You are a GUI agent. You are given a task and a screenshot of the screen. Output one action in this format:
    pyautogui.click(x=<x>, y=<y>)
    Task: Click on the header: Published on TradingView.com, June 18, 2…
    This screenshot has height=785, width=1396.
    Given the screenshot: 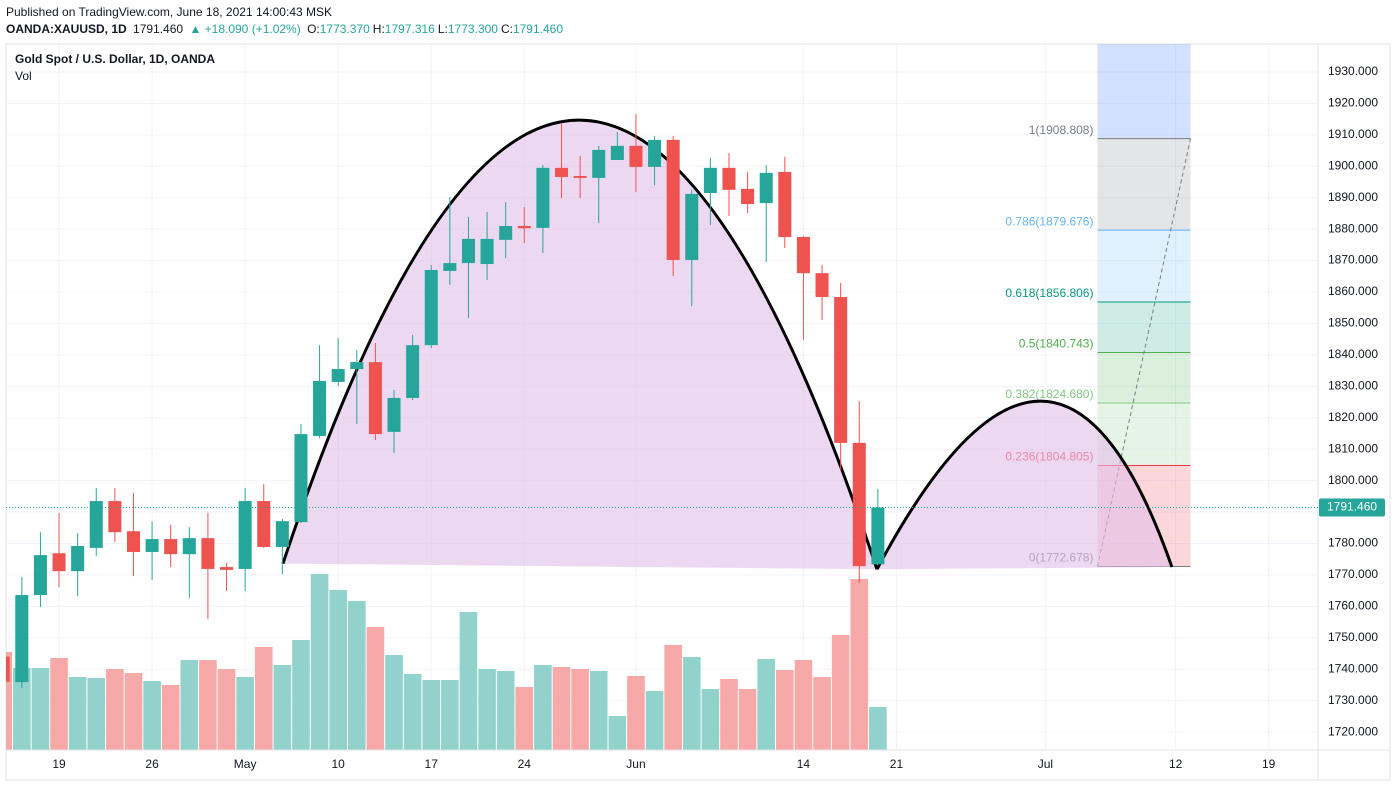 What is the action you would take?
    pyautogui.click(x=287, y=21)
    